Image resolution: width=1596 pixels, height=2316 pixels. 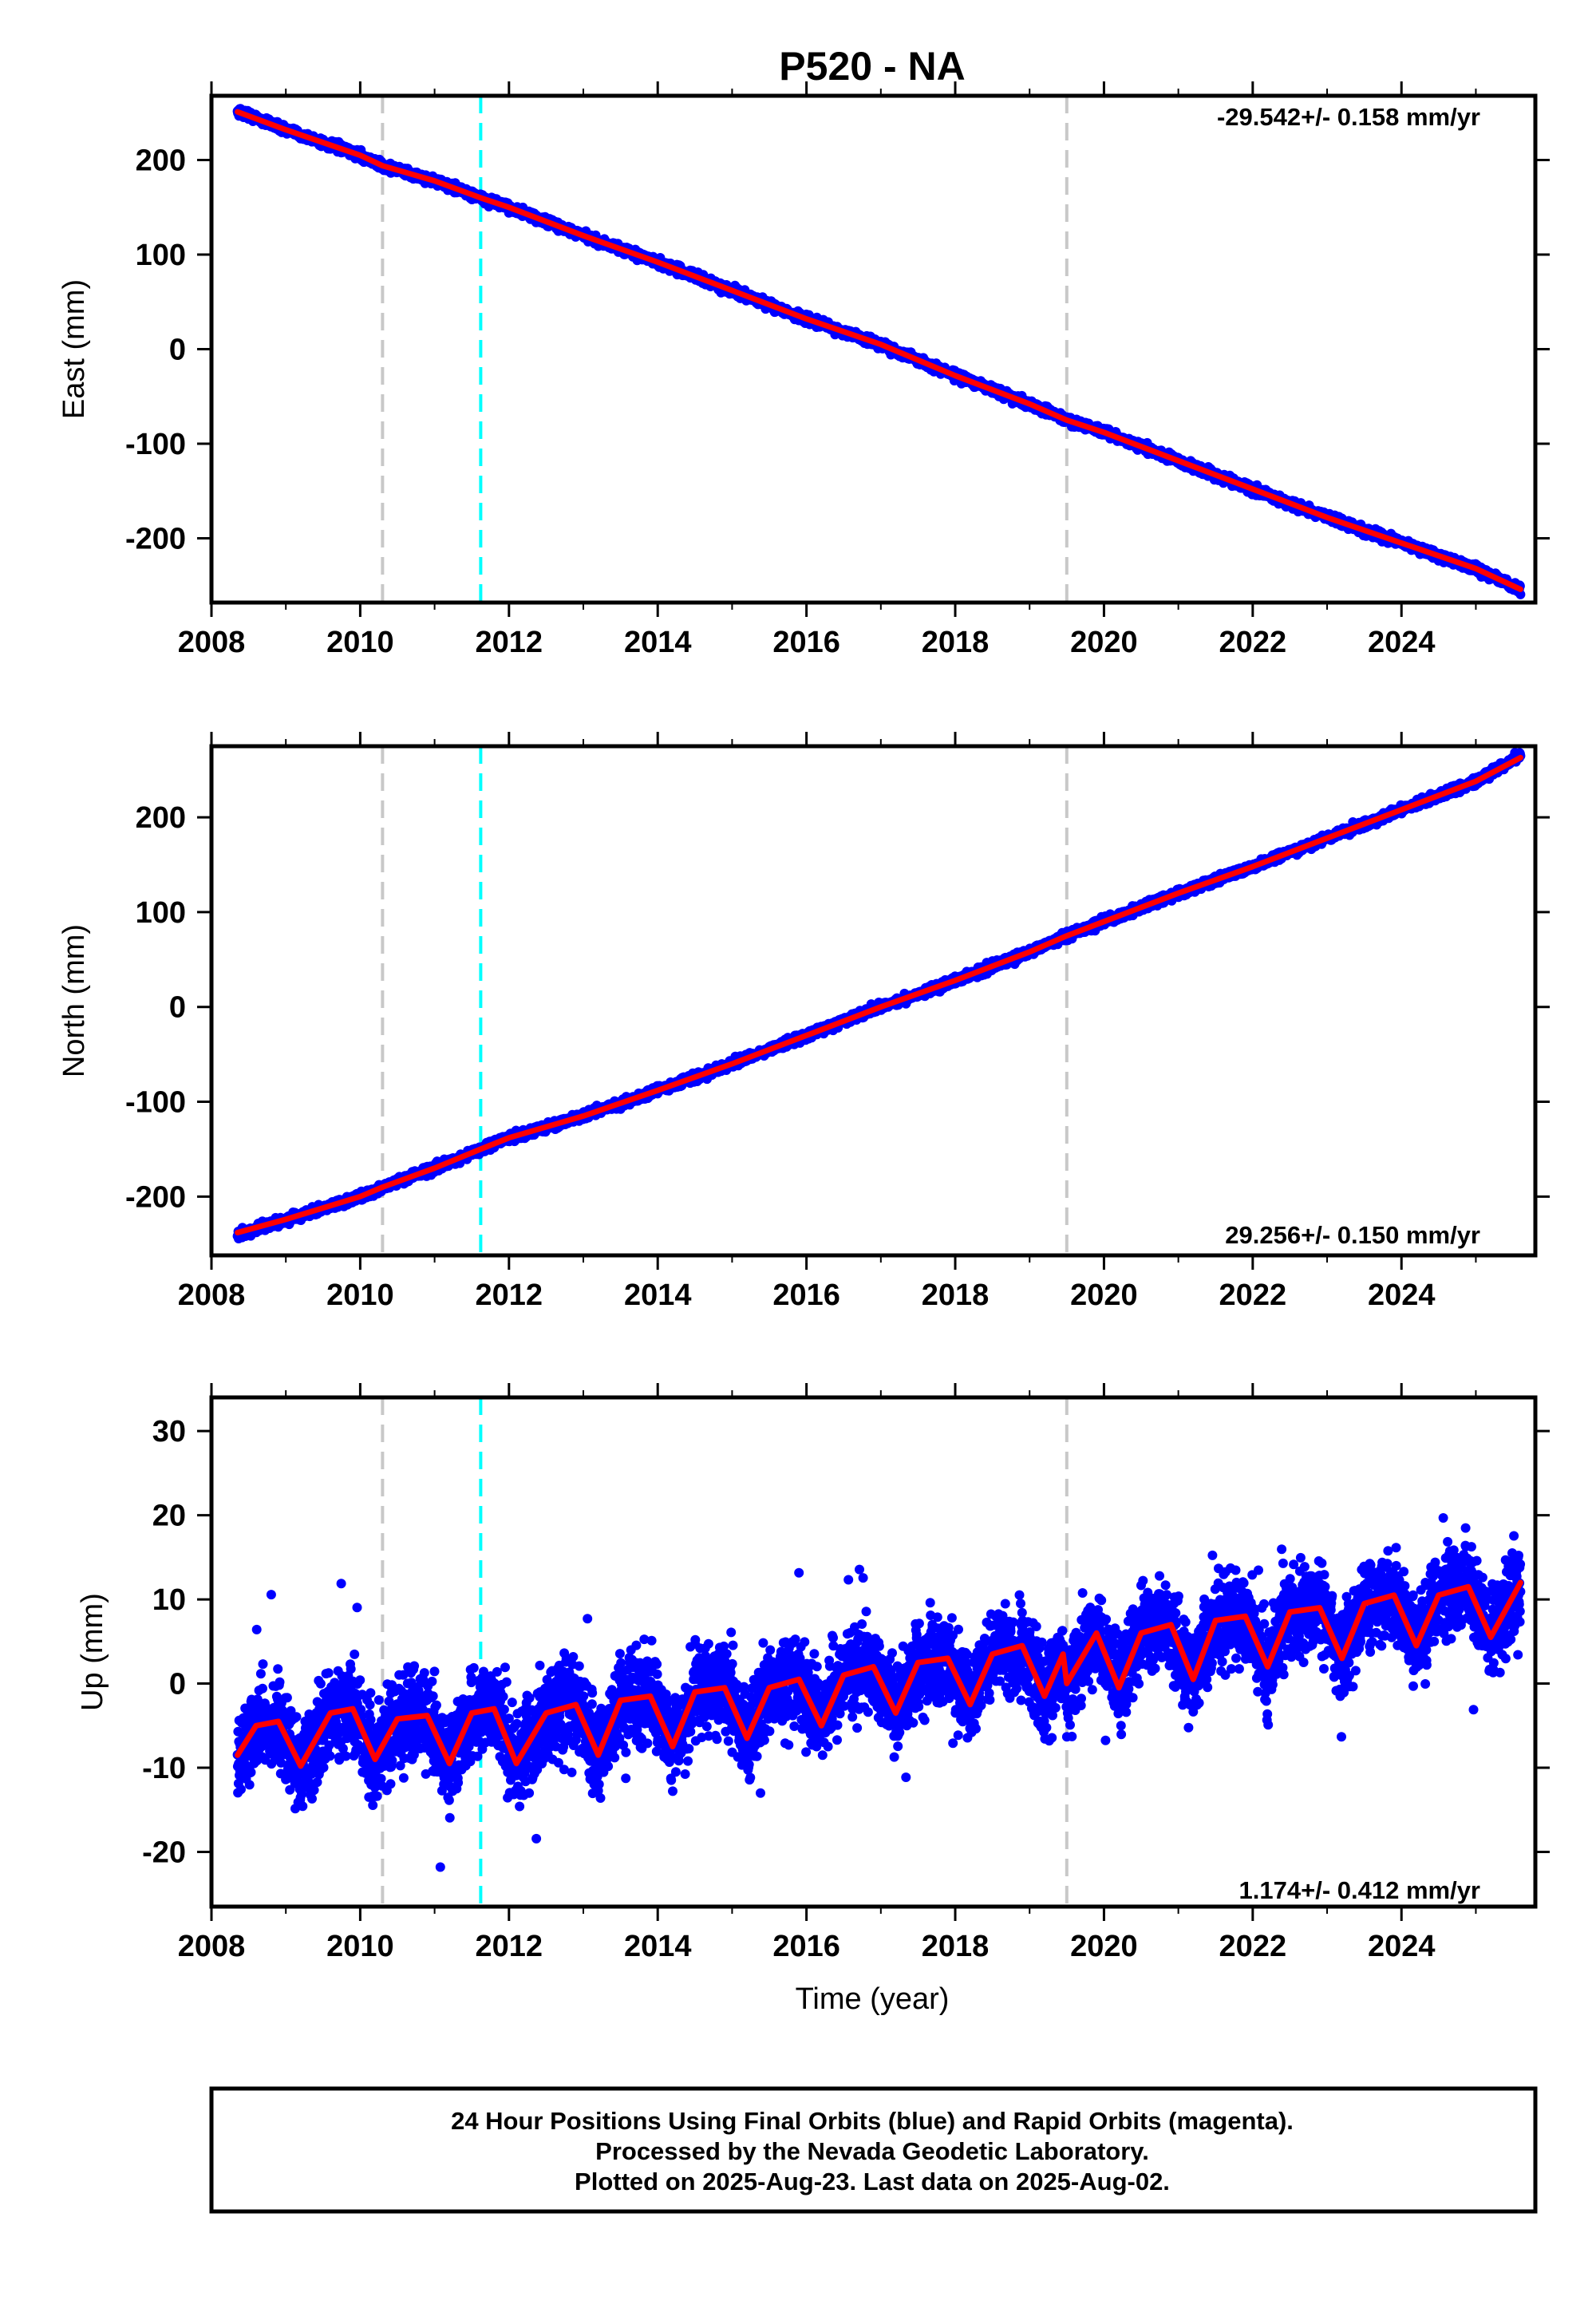 What do you see at coordinates (806, 642) in the screenshot?
I see `x-tick-label: 2016` at bounding box center [806, 642].